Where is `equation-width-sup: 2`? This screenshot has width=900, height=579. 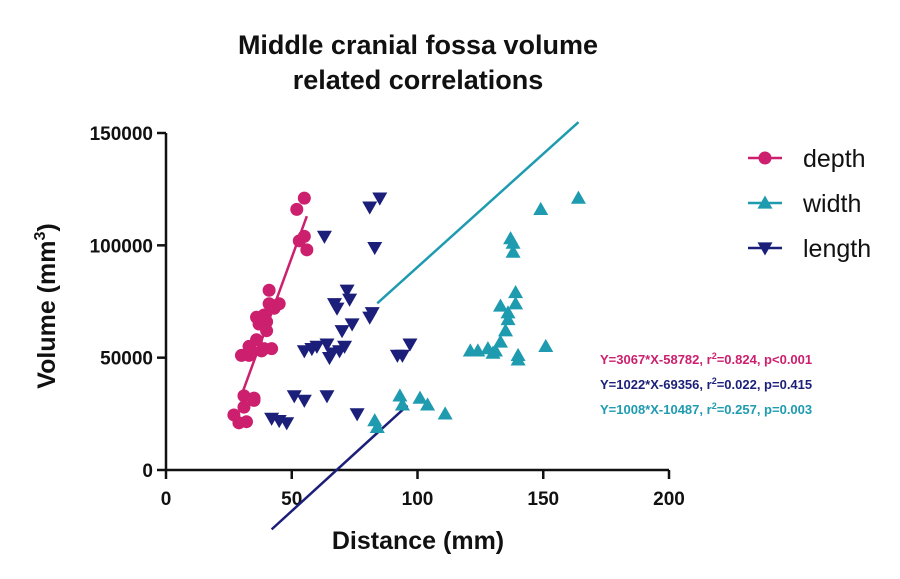
equation-width-sup: 2 is located at coordinates (714, 406).